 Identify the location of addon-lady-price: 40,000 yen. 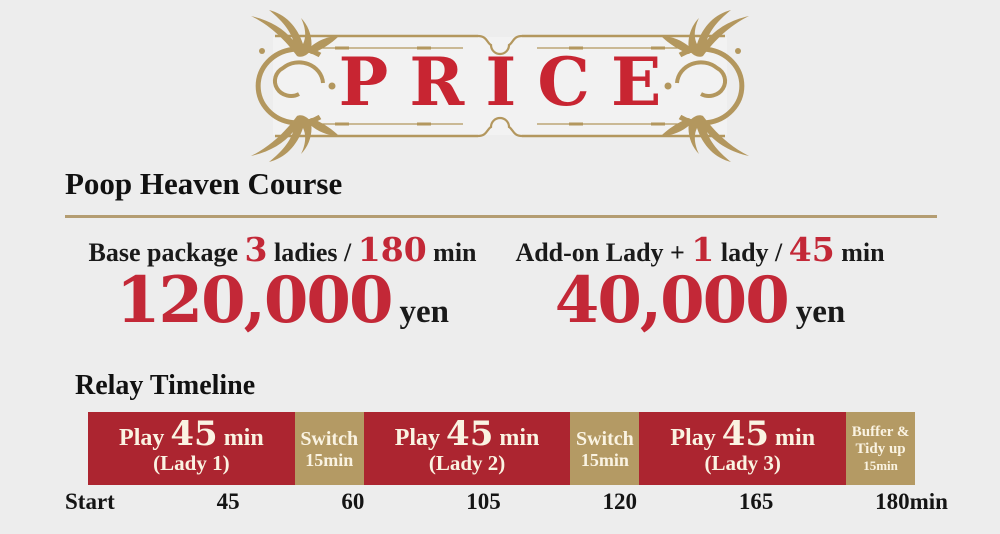
(700, 301).